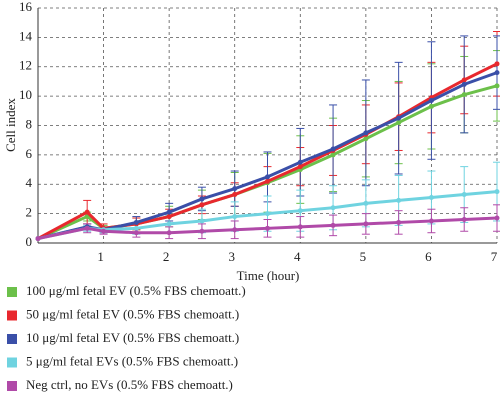  I want to click on y-tick-label: 2, so click(29, 212).